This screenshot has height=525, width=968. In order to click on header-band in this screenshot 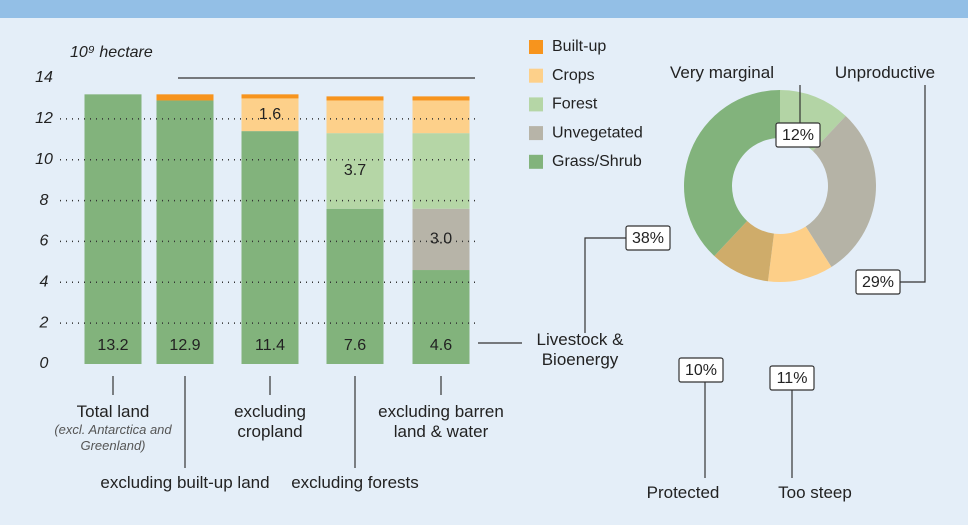, I will do `click(484, 9)`.